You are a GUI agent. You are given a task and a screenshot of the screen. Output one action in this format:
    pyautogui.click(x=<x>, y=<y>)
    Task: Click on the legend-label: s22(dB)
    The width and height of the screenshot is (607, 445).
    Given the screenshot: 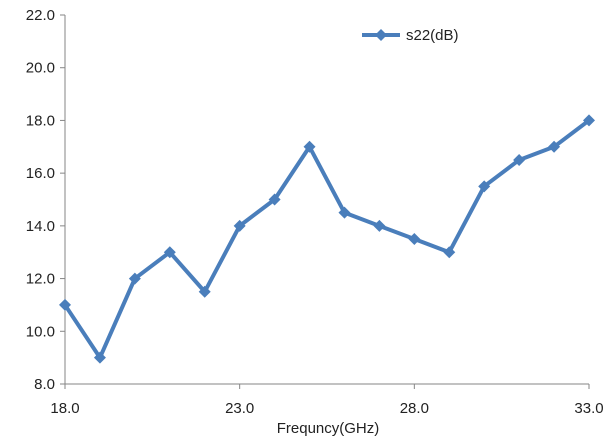 What is the action you would take?
    pyautogui.click(x=432, y=35)
    